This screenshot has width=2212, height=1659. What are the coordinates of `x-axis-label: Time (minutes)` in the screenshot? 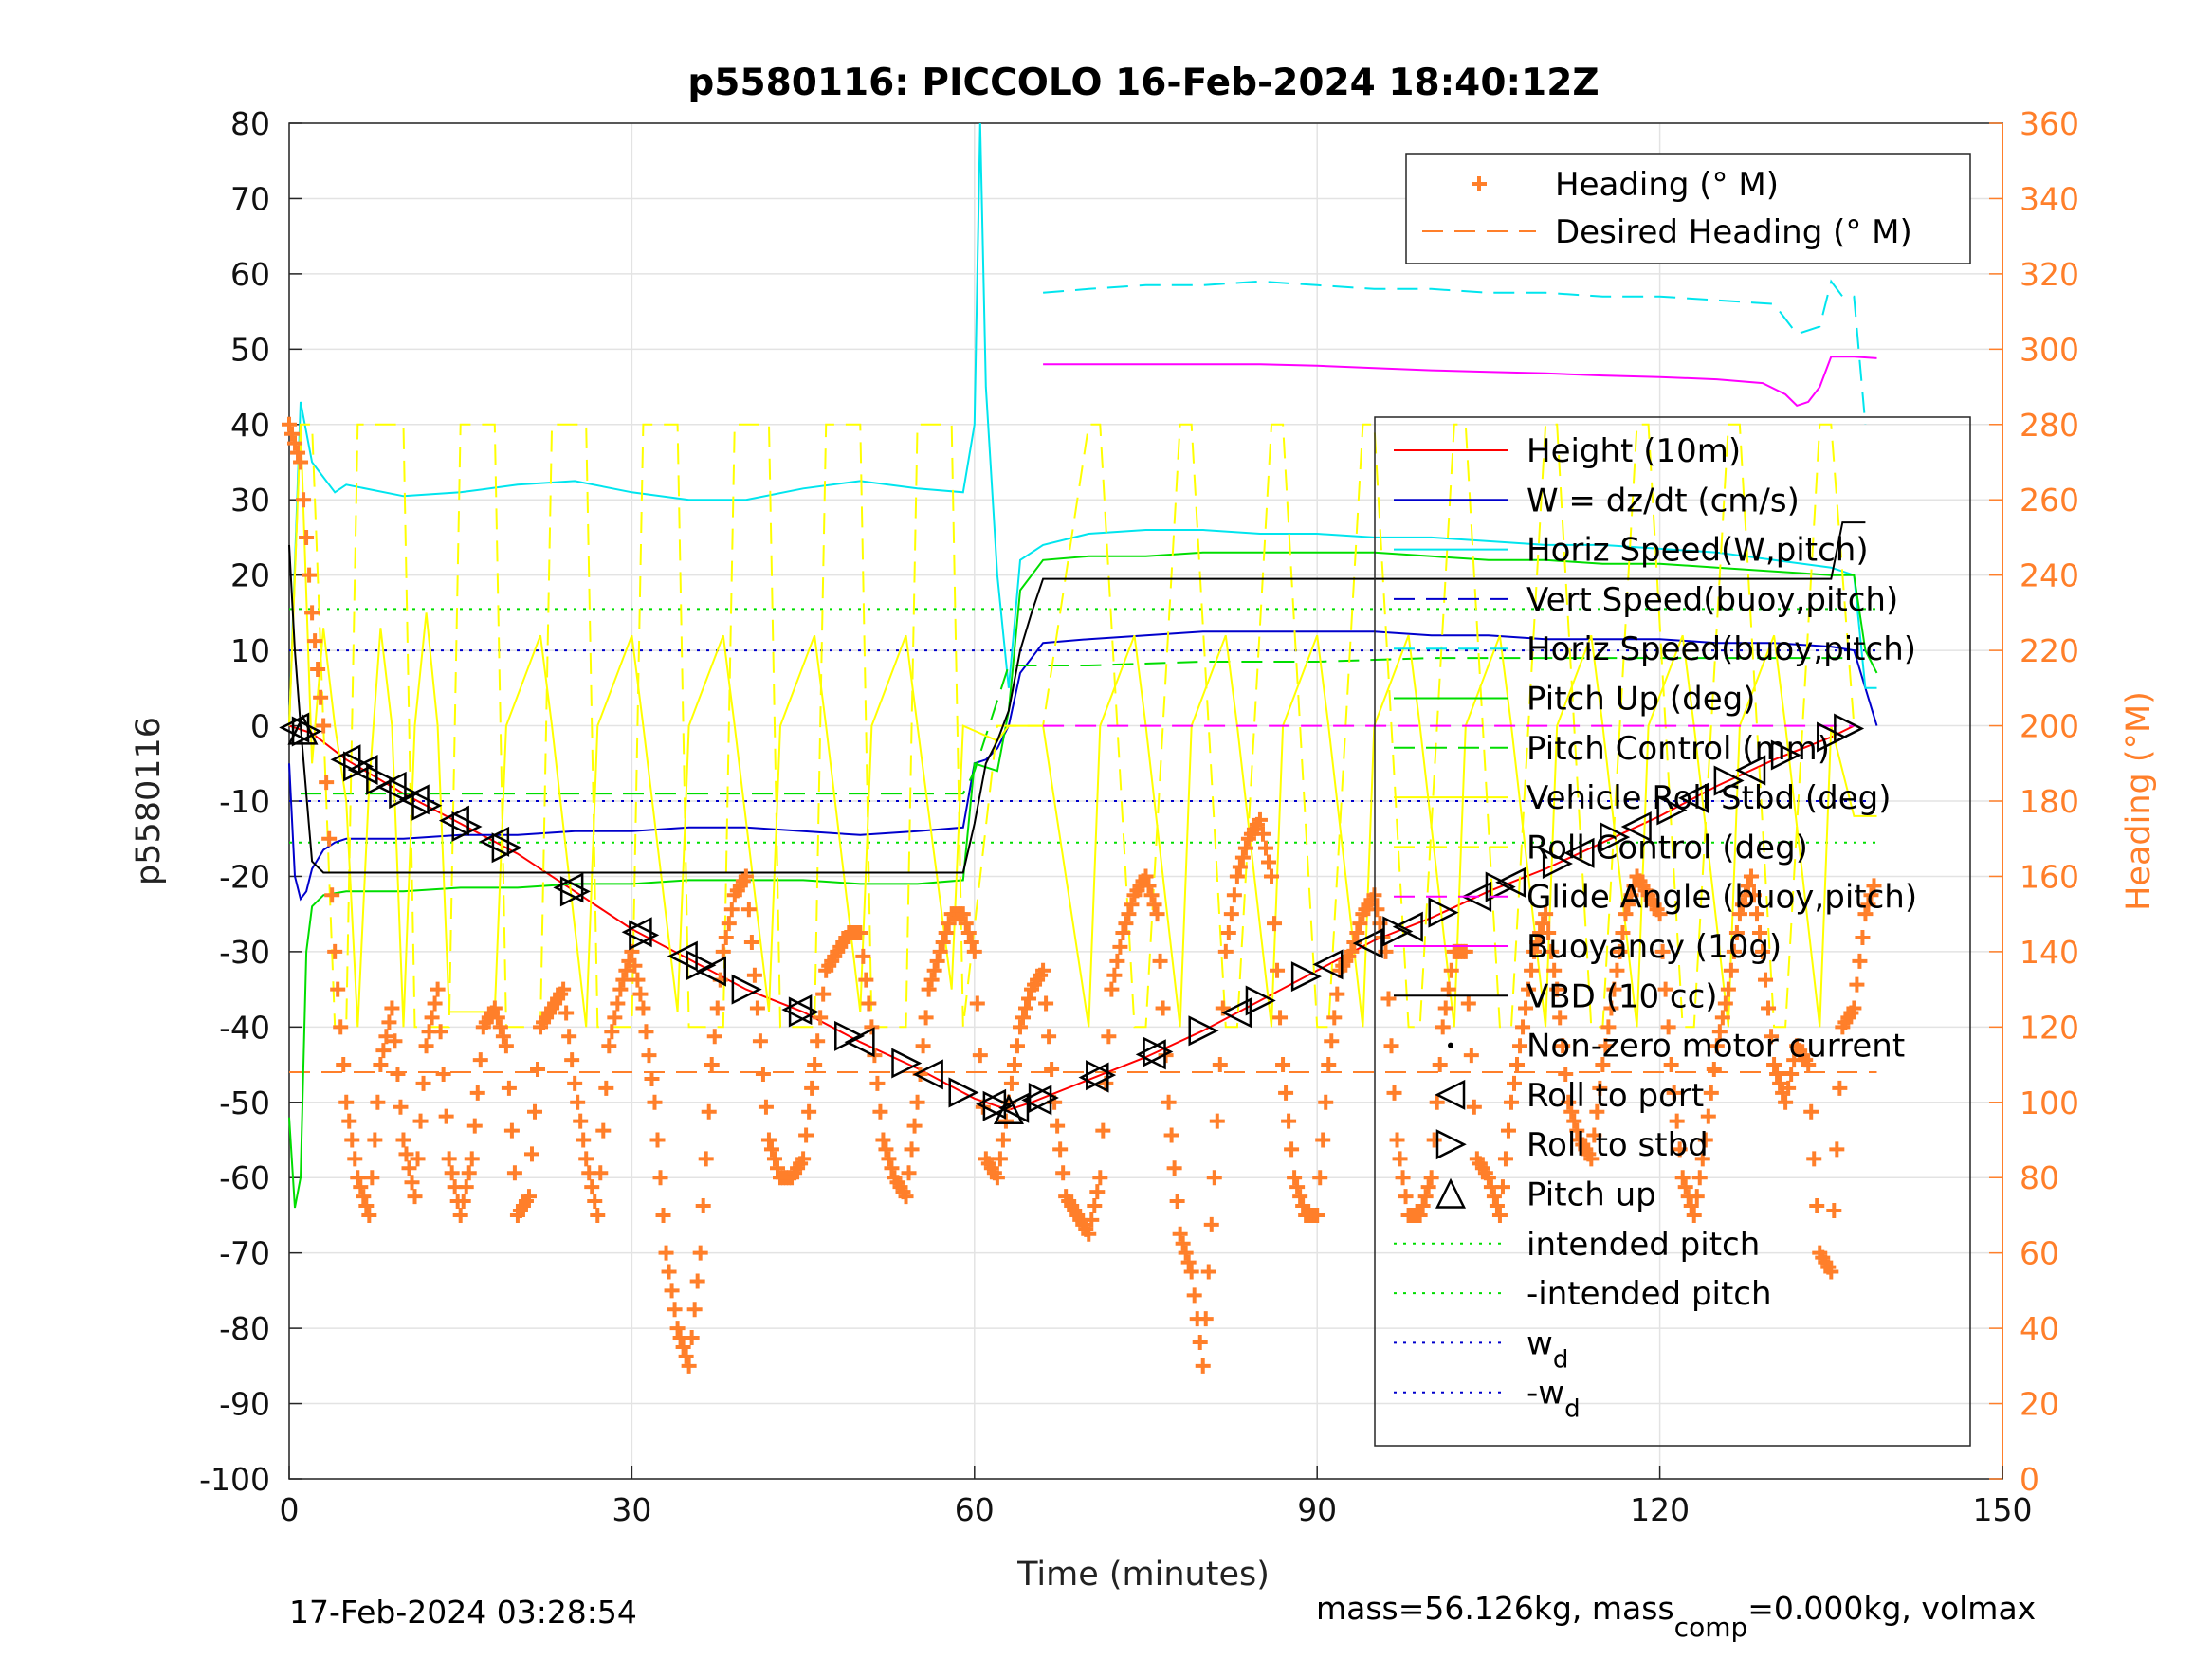 It's located at (1143, 1575).